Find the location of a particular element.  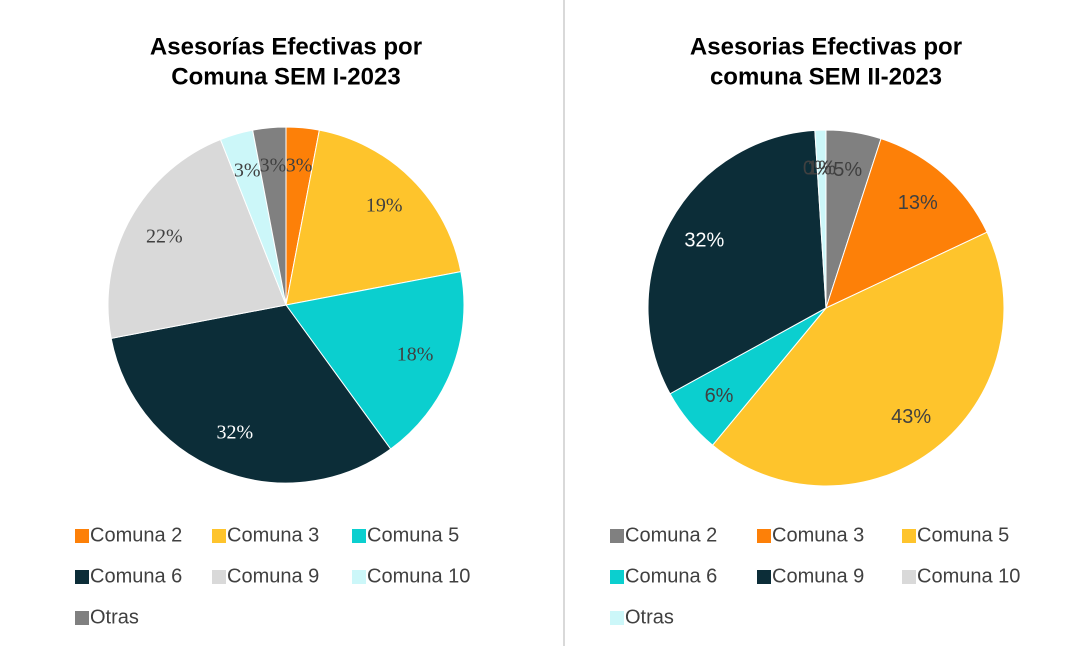

data-label: 6% is located at coordinates (719, 396).